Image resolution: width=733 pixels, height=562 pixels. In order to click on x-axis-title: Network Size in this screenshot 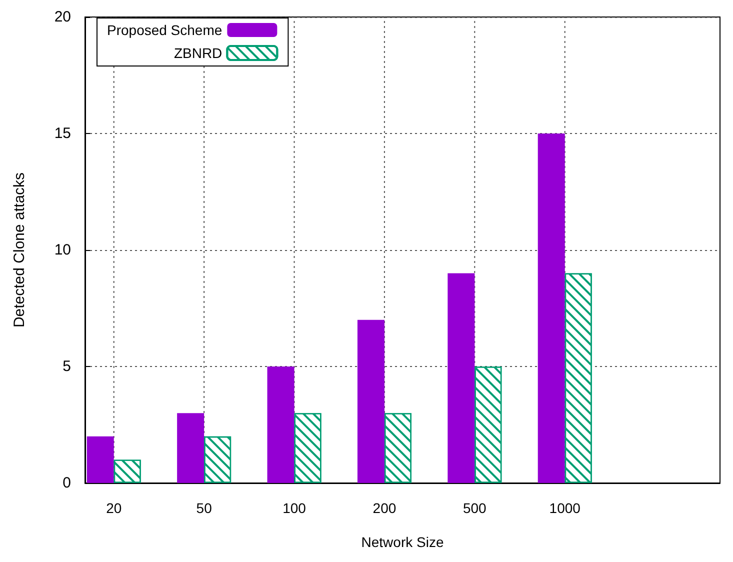, I will do `click(402, 542)`.